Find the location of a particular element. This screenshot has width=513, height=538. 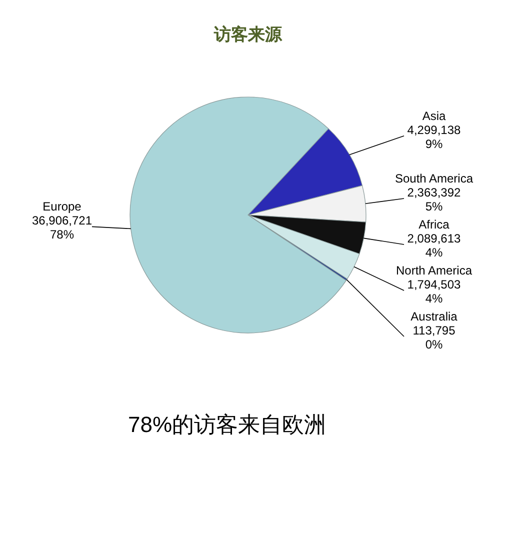

data-label: 1,794,503 4% is located at coordinates (434, 291).